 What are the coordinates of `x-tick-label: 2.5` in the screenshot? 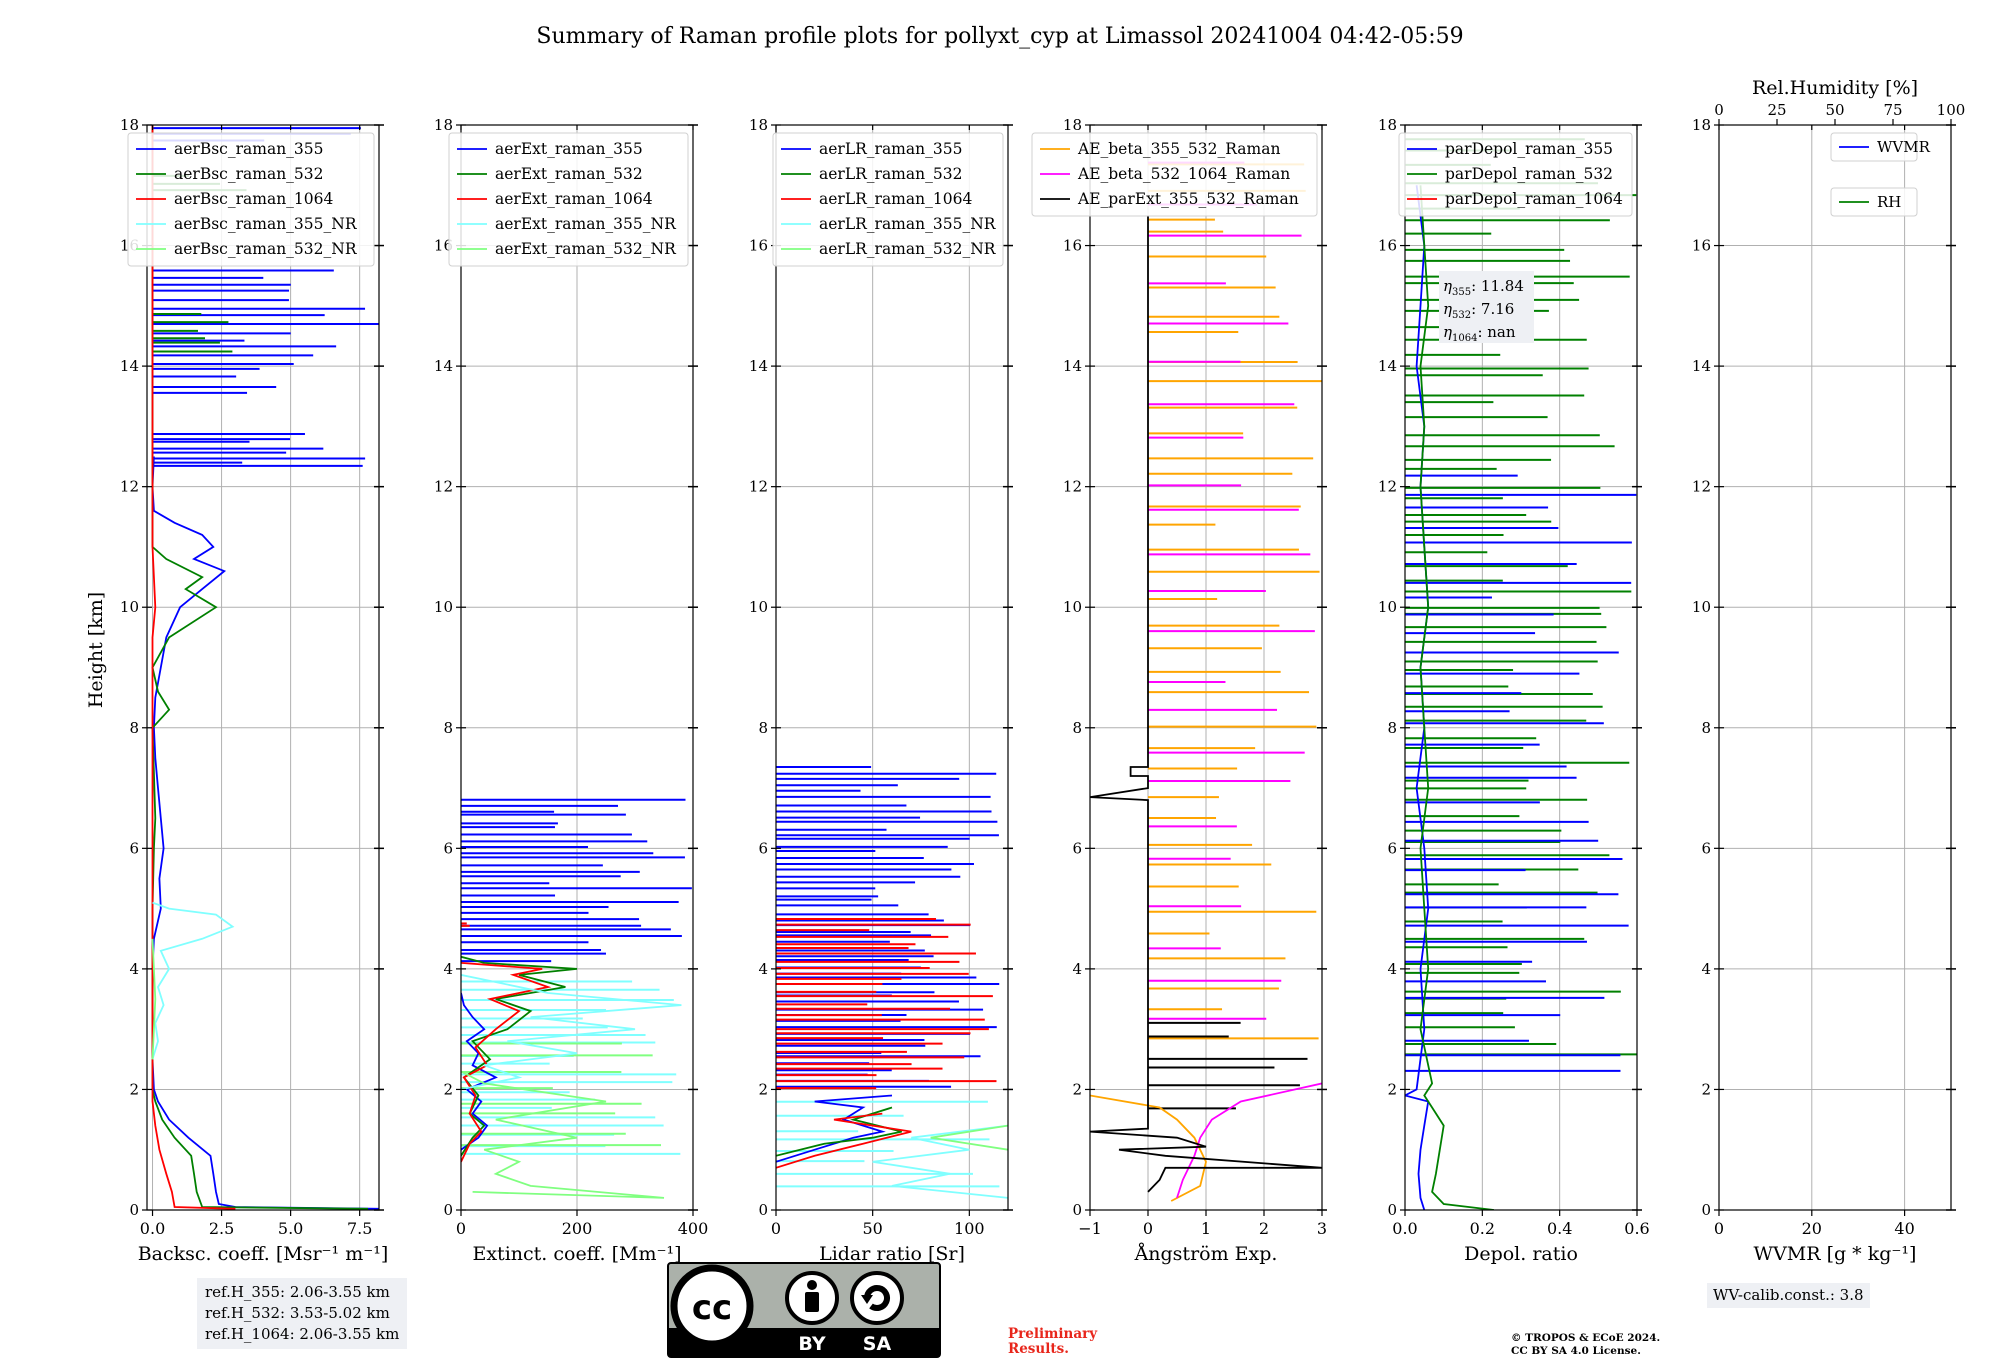 It's located at (221, 1228).